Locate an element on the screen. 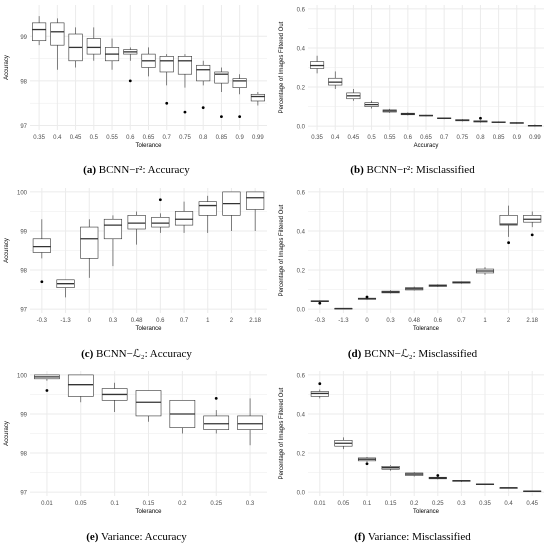 The image size is (550, 549). box-0.5 is located at coordinates (371, 104).